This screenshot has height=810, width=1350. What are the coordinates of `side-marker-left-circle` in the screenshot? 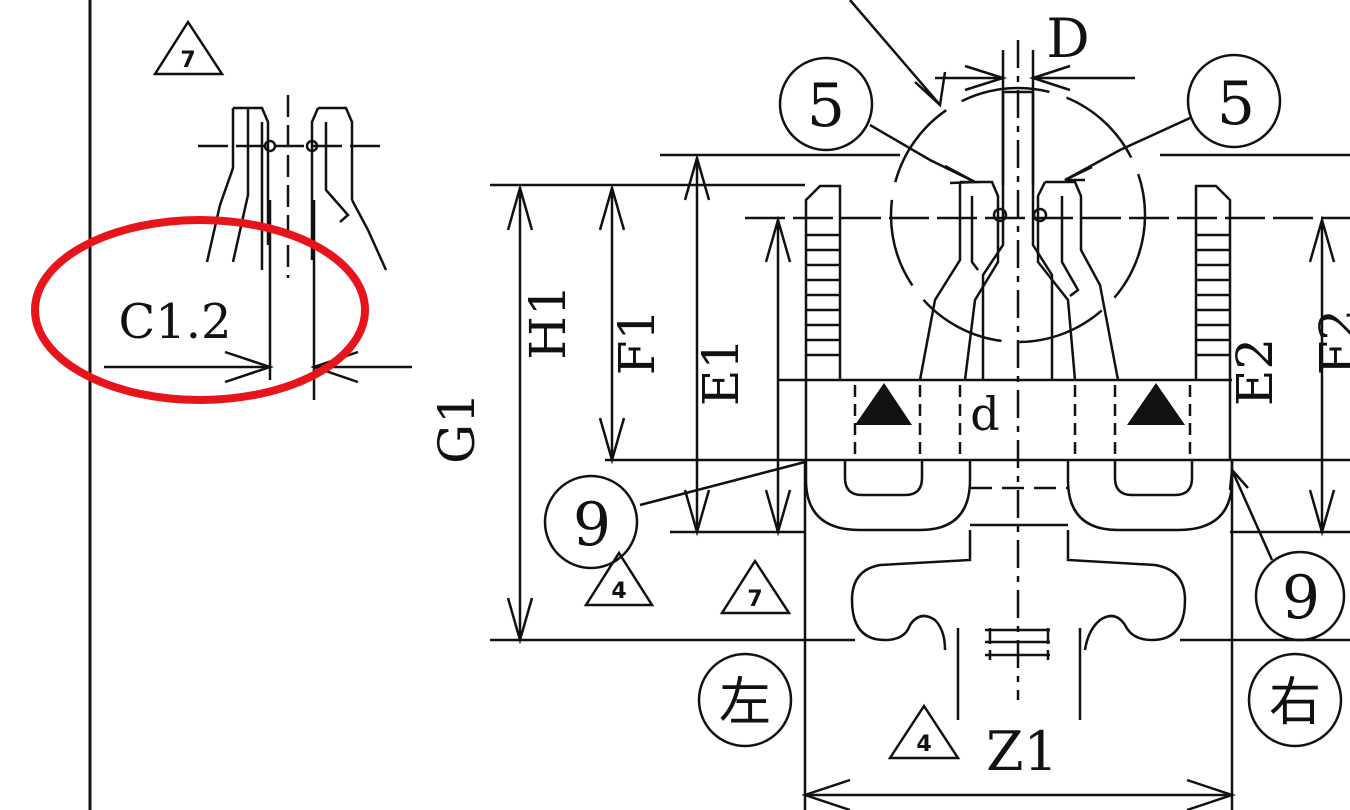 It's located at (745, 700).